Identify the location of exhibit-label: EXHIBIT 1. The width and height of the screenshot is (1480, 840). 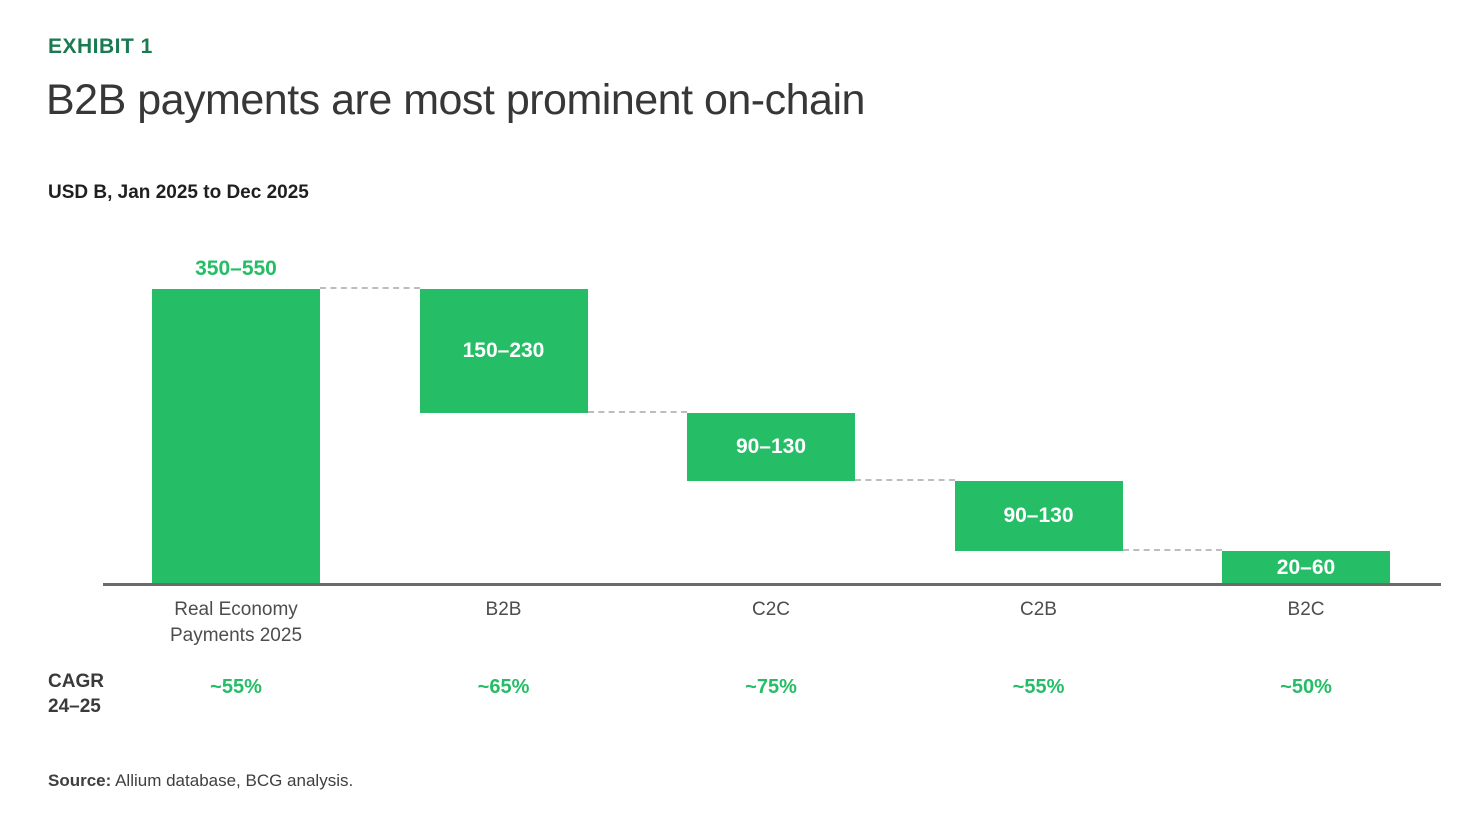
(100, 46).